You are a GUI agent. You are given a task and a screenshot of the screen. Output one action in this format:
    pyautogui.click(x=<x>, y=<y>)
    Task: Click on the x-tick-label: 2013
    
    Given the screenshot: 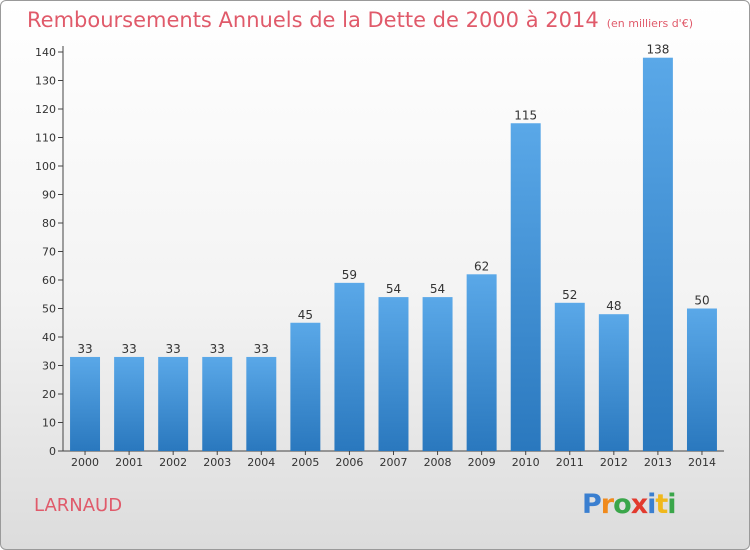 What is the action you would take?
    pyautogui.click(x=658, y=462)
    